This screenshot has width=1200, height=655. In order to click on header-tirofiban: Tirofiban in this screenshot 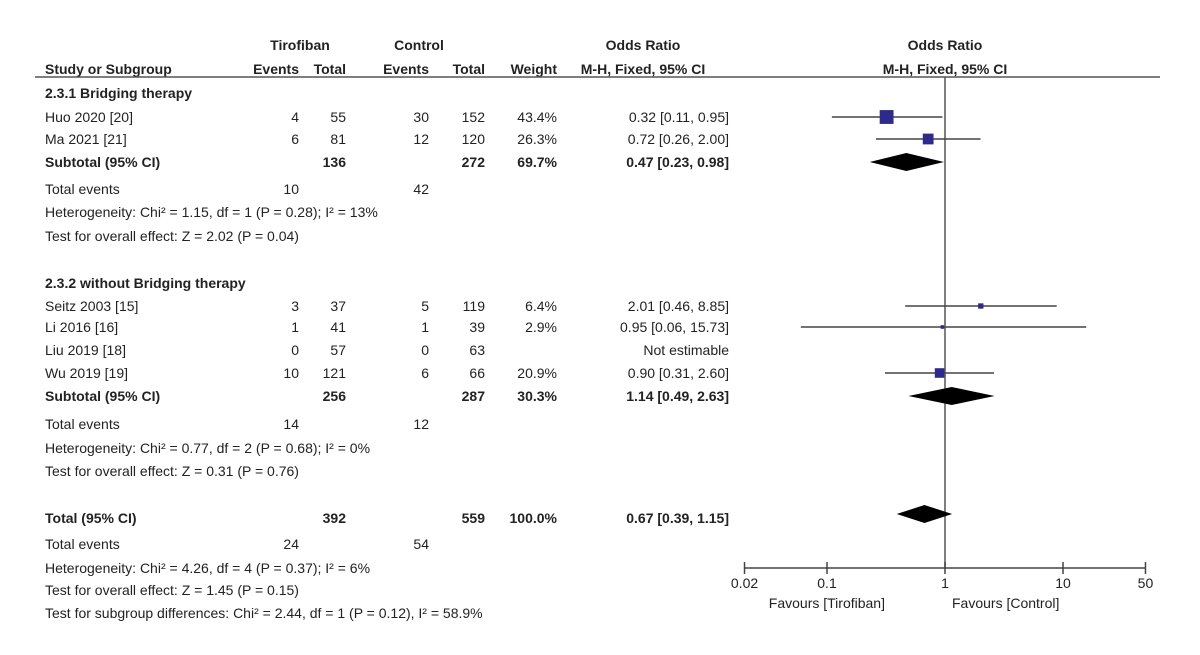, I will do `click(300, 45)`.